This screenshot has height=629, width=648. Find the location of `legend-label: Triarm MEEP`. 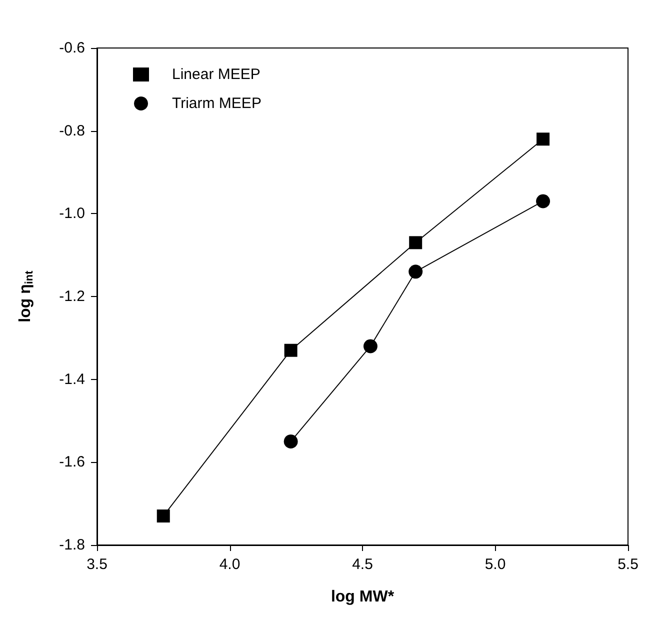

legend-label: Triarm MEEP is located at coordinates (217, 103).